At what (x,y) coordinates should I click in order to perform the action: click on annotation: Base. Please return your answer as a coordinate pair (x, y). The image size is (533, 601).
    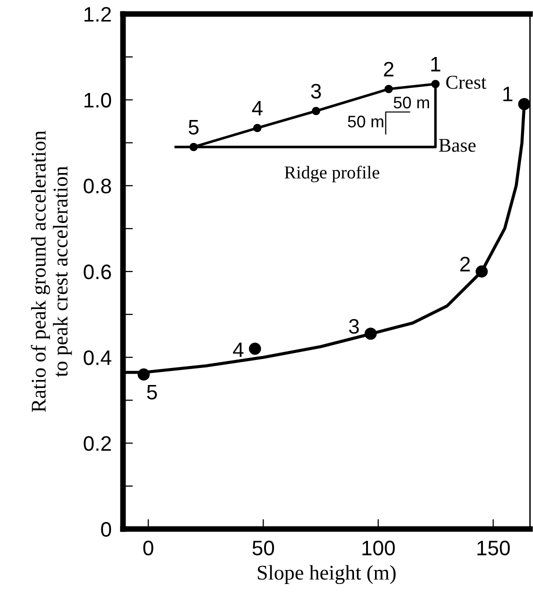
    Looking at the image, I should click on (457, 145).